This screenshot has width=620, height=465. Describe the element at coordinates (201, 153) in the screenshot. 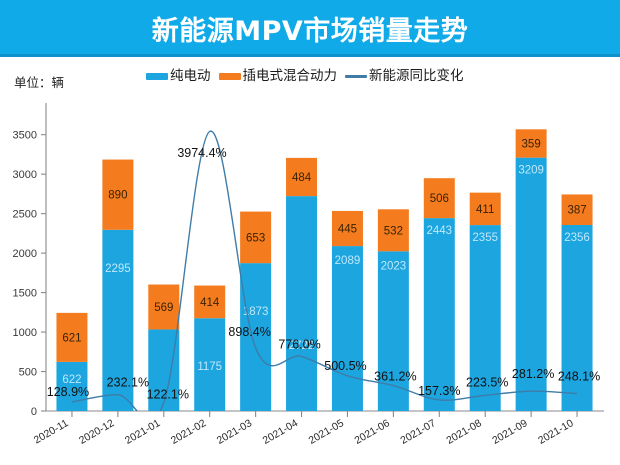

I see `yoy-value-label: 3974.4%` at that location.